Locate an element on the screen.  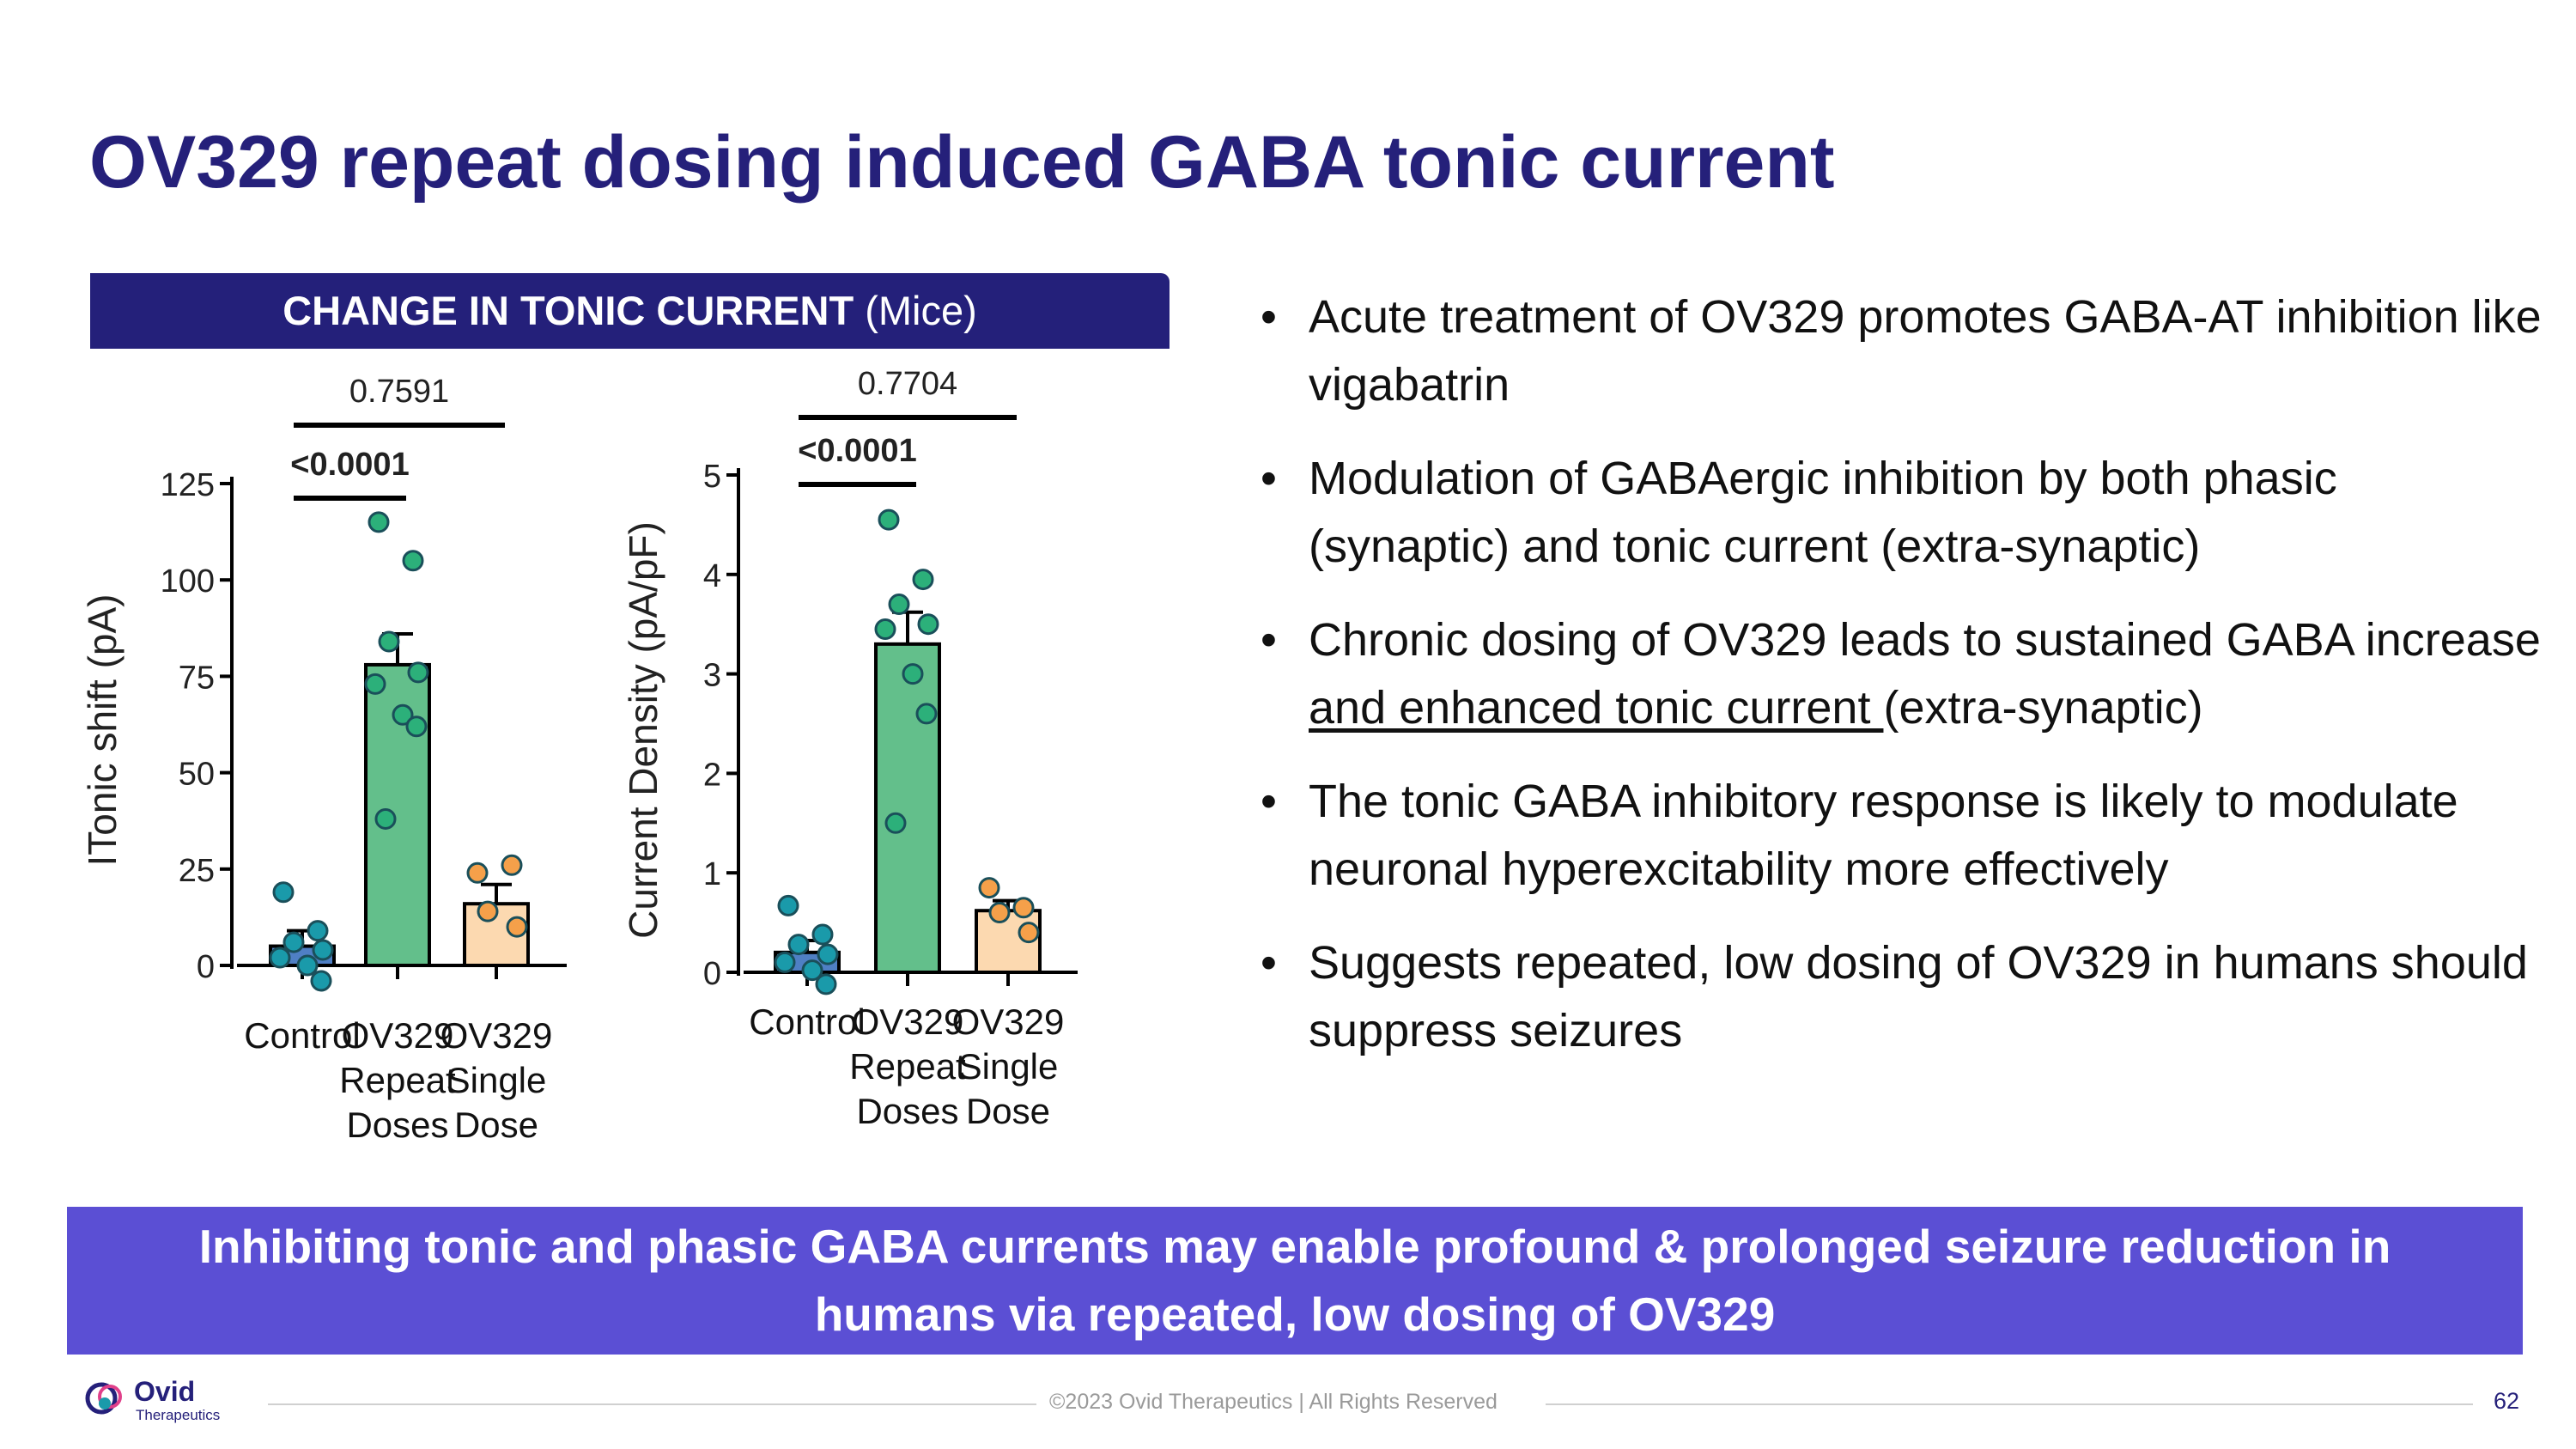
bullet-underlined-text: and enhanced tonic current is located at coordinates (1597, 708).